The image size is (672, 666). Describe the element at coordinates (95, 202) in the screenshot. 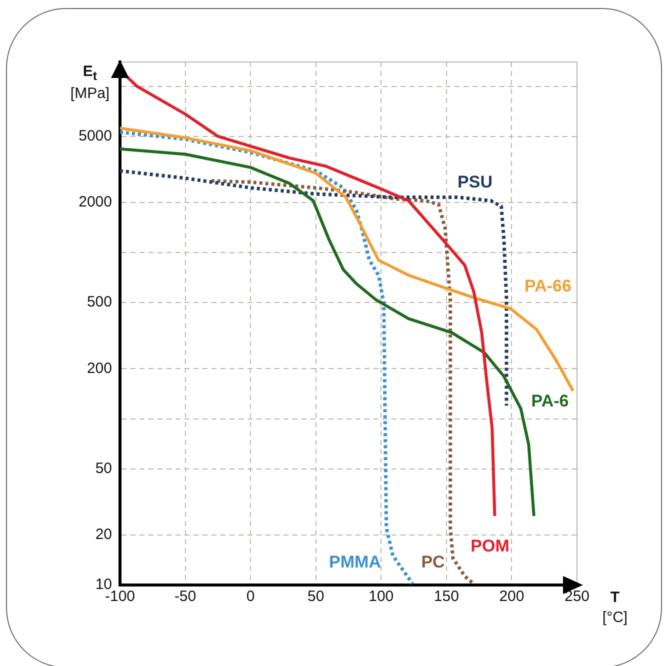

I see `y-tick-label: 2000` at that location.